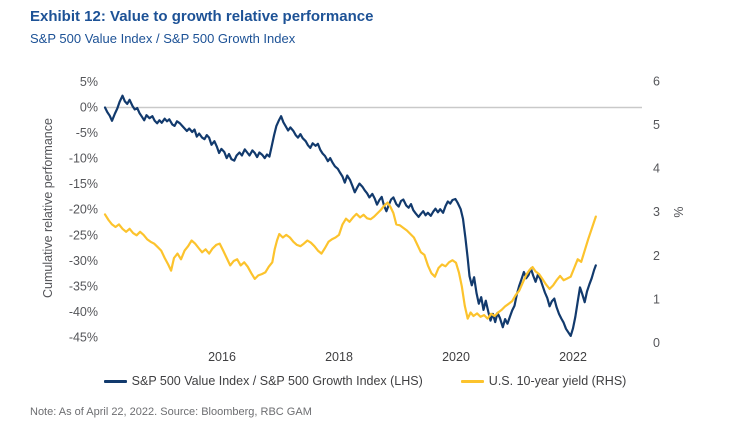 This screenshot has height=430, width=730. What do you see at coordinates (83, 337) in the screenshot?
I see `left-axis-tick: -45%` at bounding box center [83, 337].